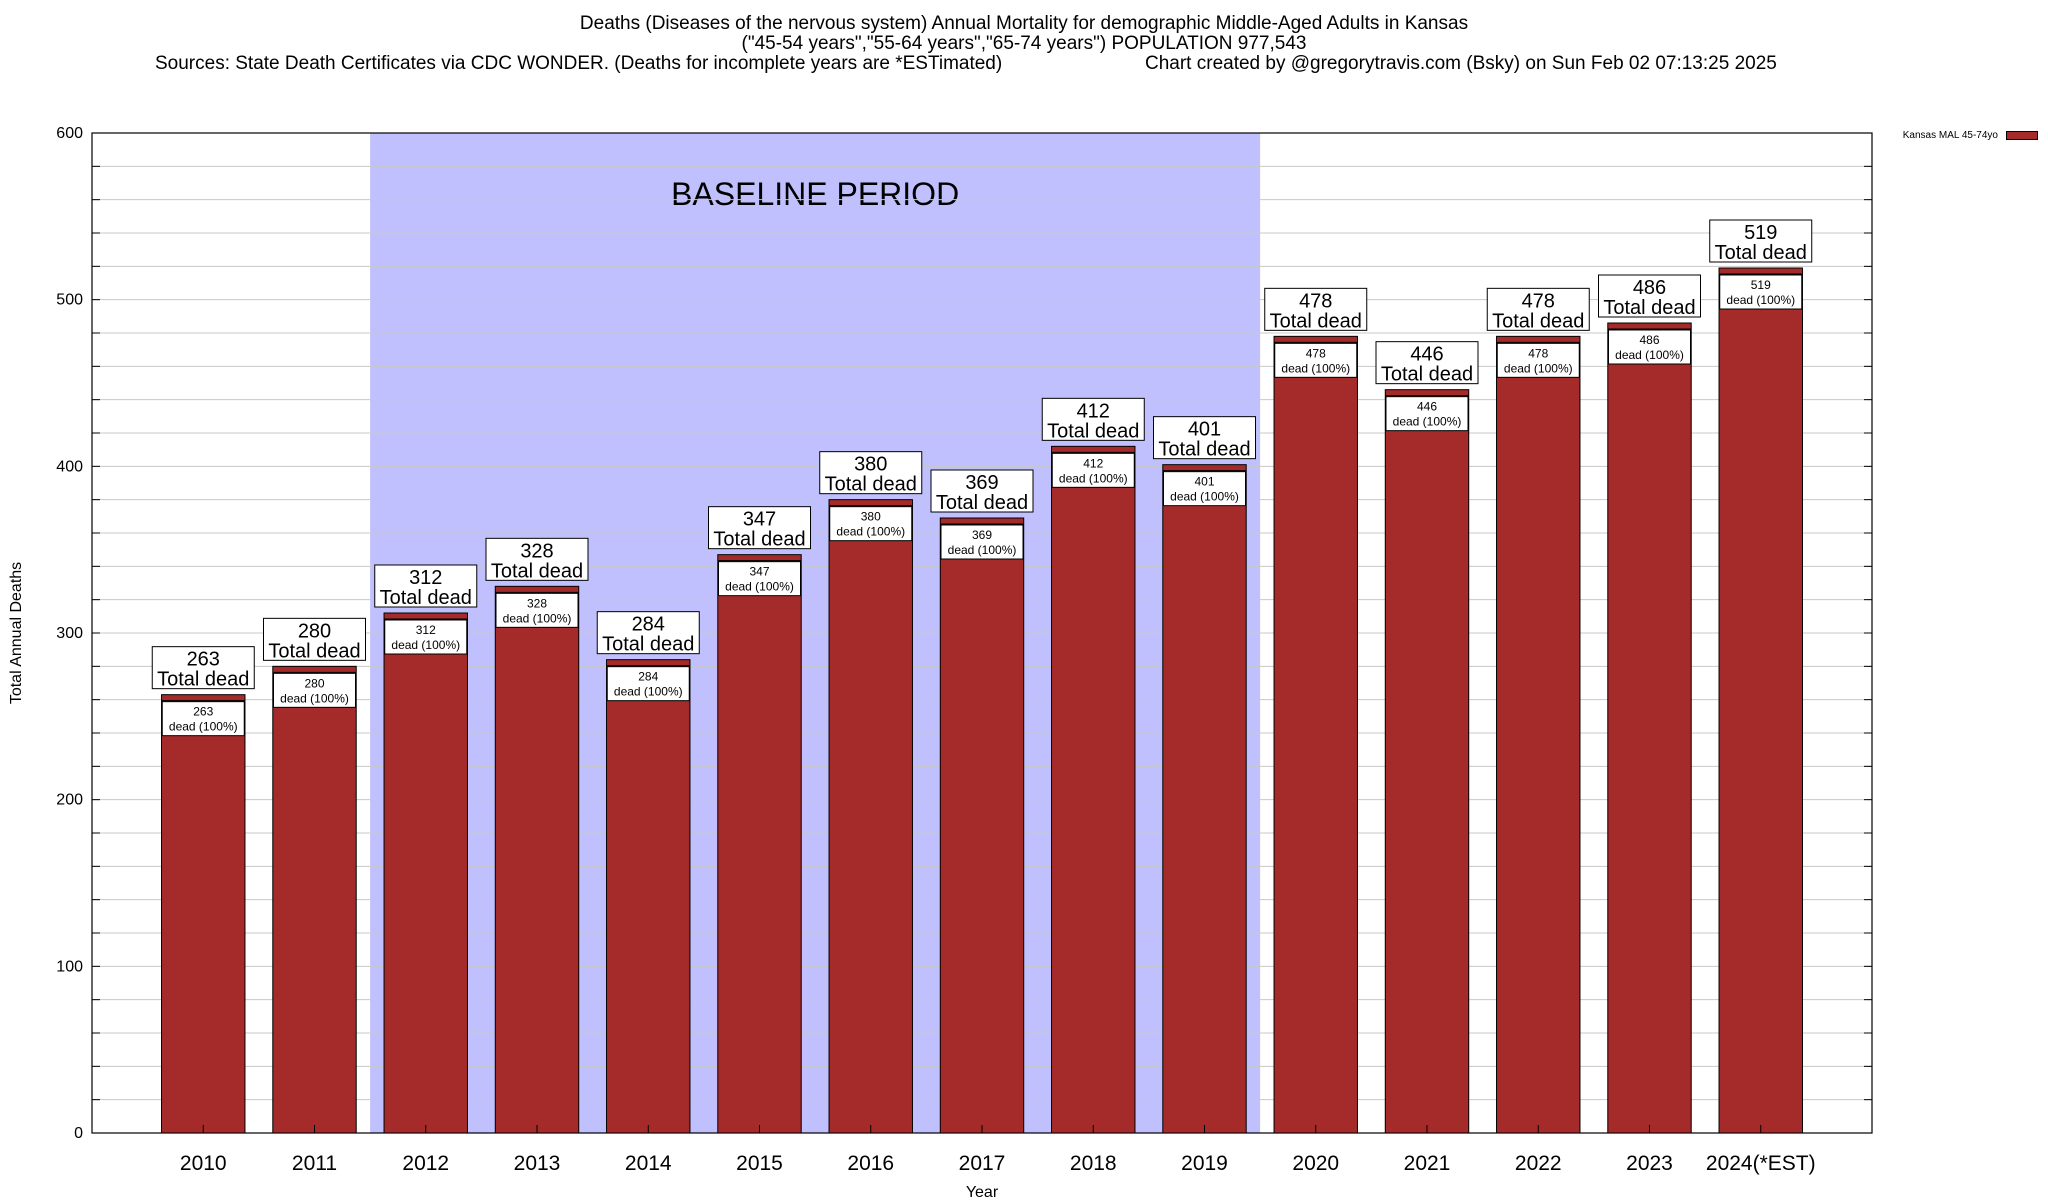  I want to click on bar-value-label: 412, so click(1093, 411).